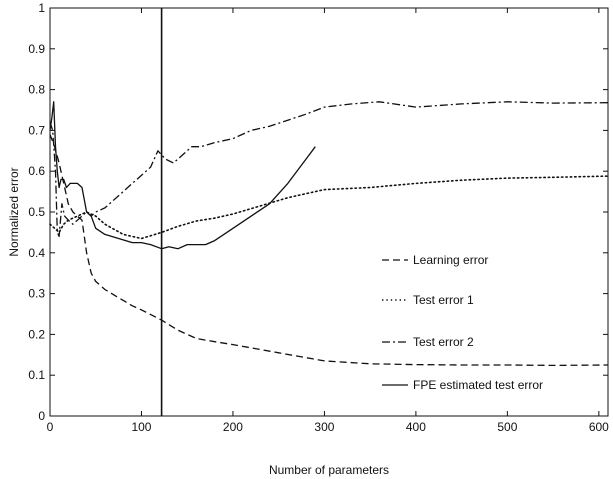 The width and height of the screenshot is (613, 479). I want to click on y-tick-label: 1, so click(41, 8).